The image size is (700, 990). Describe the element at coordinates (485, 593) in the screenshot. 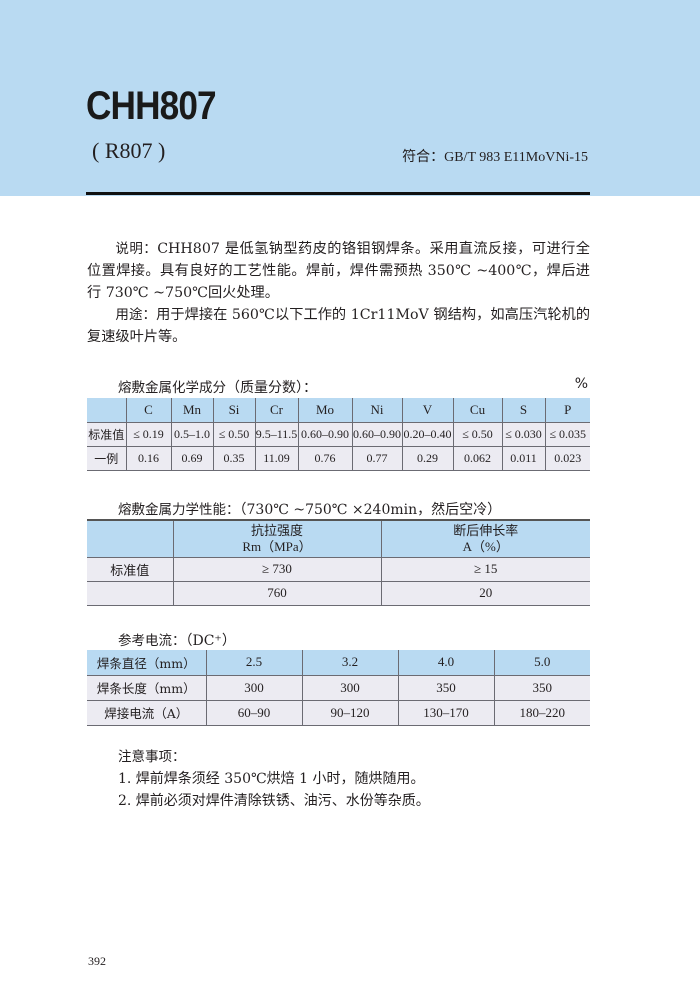

I see `table-cell: 20` at that location.